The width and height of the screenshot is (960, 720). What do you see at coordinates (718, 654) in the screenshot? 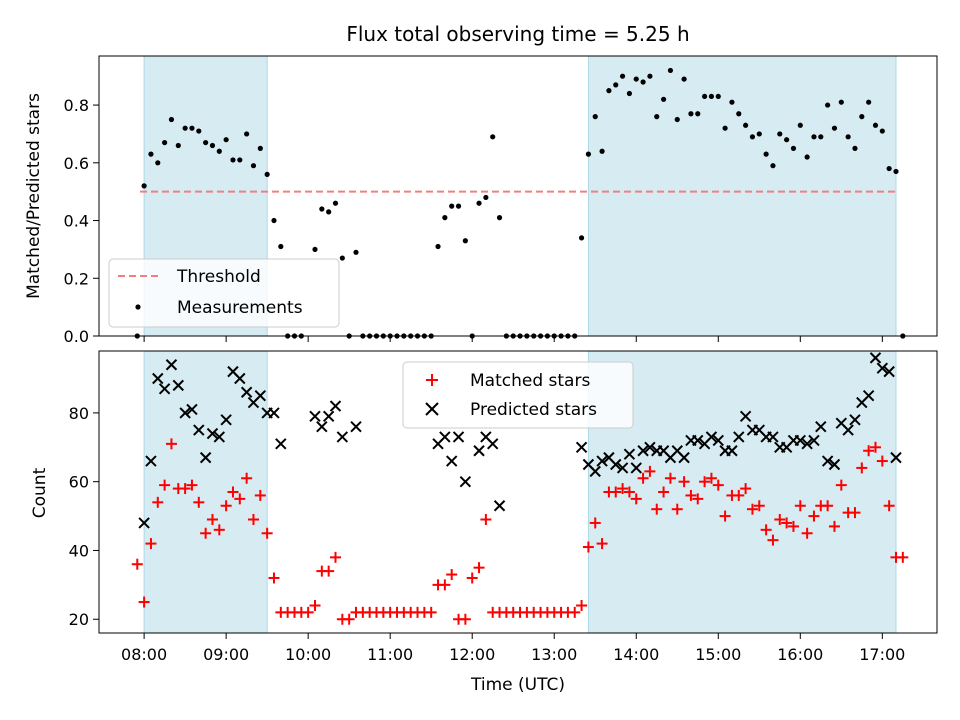
I see `count-x-tick-label: 15:00` at bounding box center [718, 654].